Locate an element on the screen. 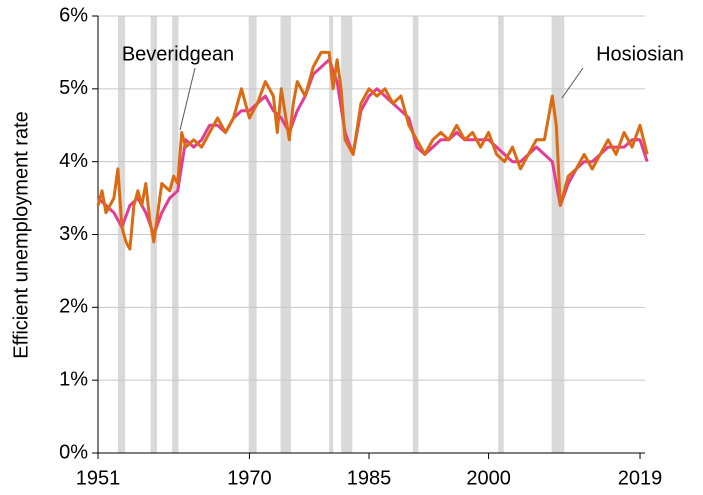 Image resolution: width=703 pixels, height=495 pixels. x-tick-label: 1985 is located at coordinates (369, 478).